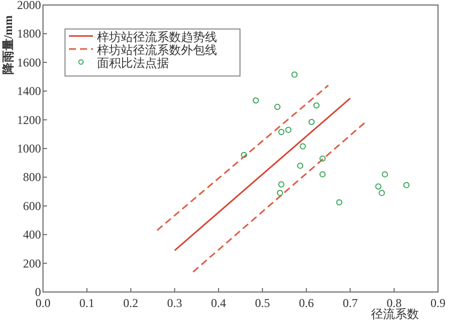 The height and width of the screenshot is (323, 449). Describe the element at coordinates (133, 63) in the screenshot. I see `legend-label: 面积比法点据` at that location.